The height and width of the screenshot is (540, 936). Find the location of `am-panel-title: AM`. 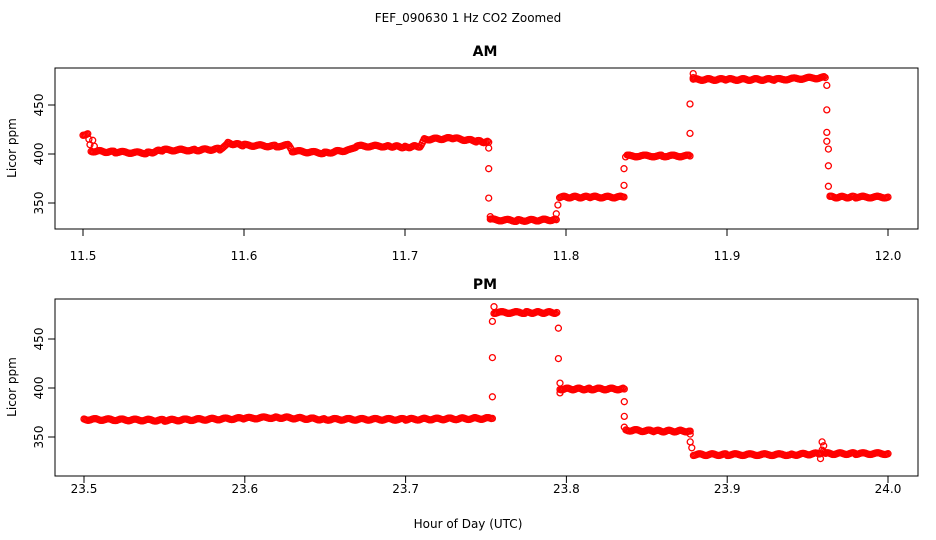

am-panel-title: AM is located at coordinates (485, 52).